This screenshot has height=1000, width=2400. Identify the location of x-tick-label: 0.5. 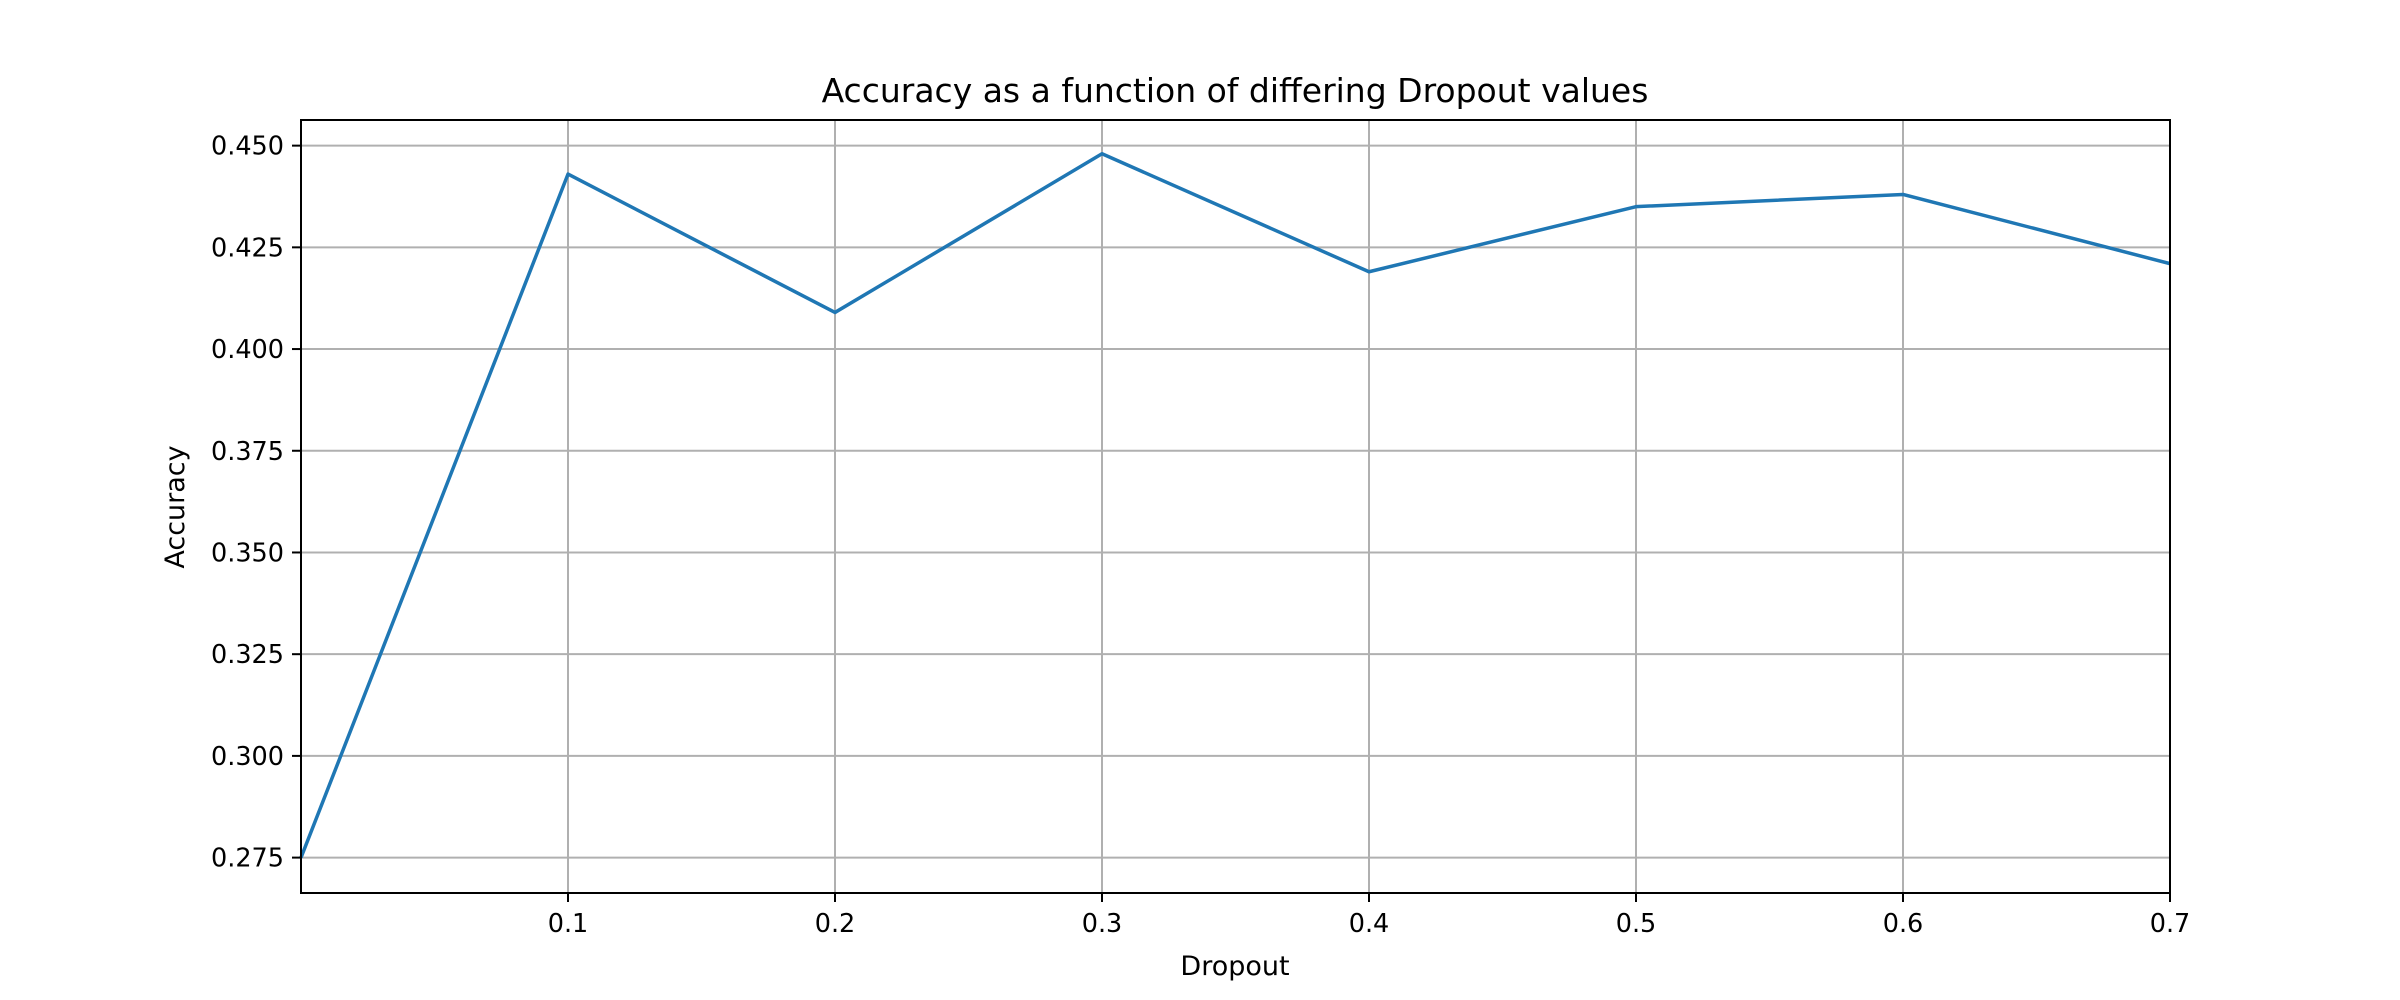
(1636, 924).